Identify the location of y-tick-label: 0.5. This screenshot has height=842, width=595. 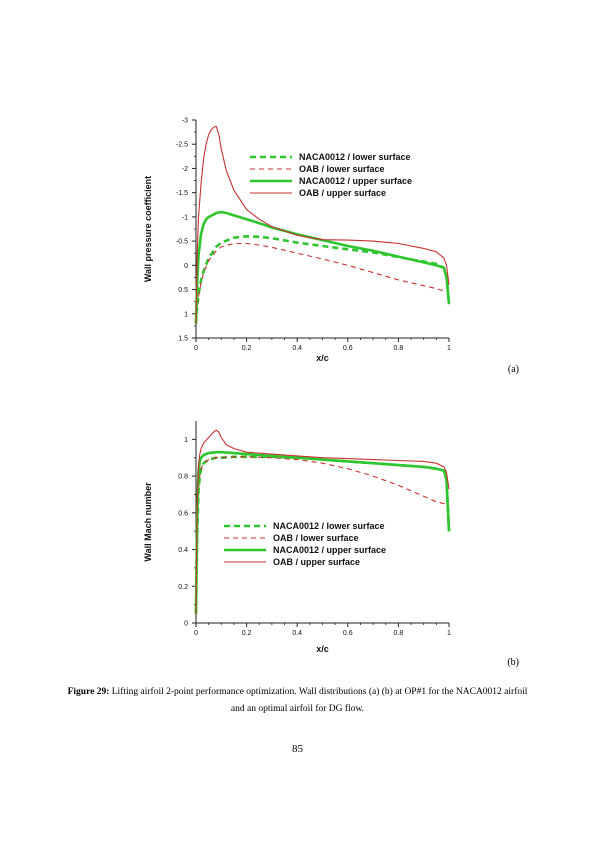
(183, 290).